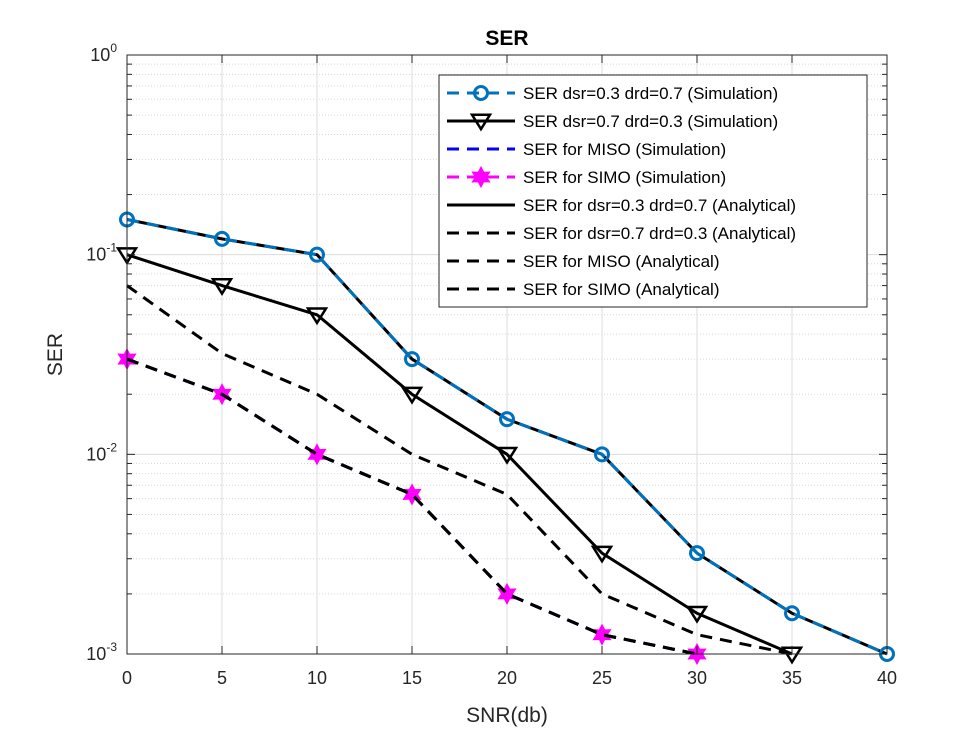 This screenshot has height=735, width=980. What do you see at coordinates (602, 678) in the screenshot?
I see `x-tick-label: 25` at bounding box center [602, 678].